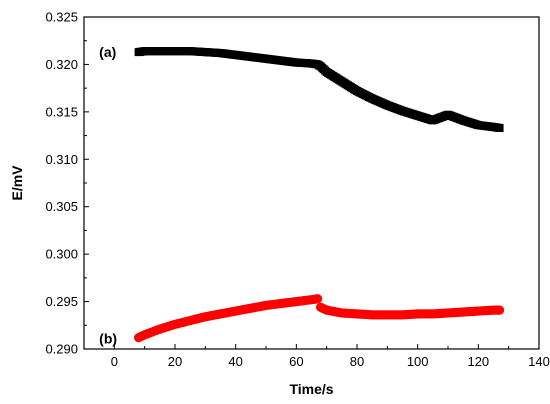 The width and height of the screenshot is (550, 404). Describe the element at coordinates (114, 361) in the screenshot. I see `x-tick-label: 0` at that location.